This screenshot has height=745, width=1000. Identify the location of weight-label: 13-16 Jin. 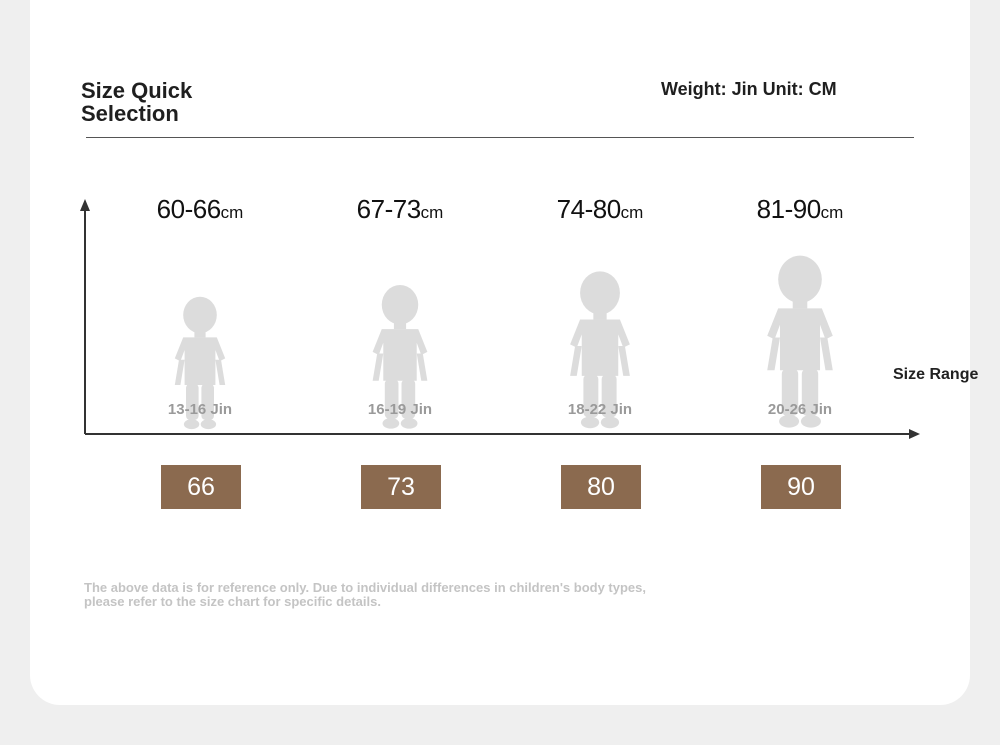
(200, 409).